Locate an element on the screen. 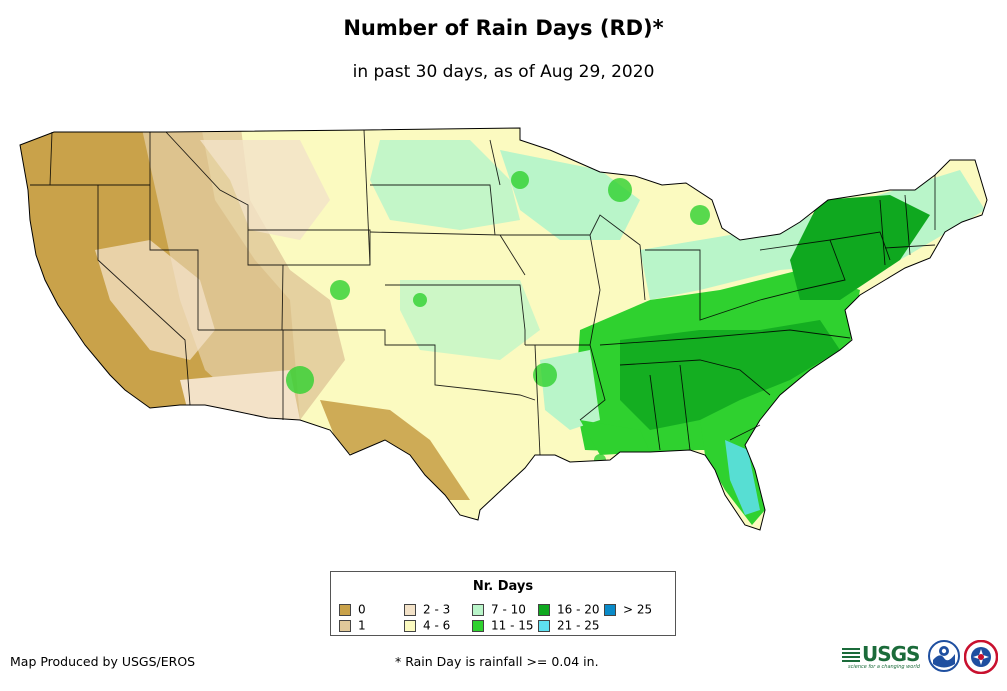 The height and width of the screenshot is (691, 1007). map-title: Number of Rain Days (RD)* is located at coordinates (503, 28).